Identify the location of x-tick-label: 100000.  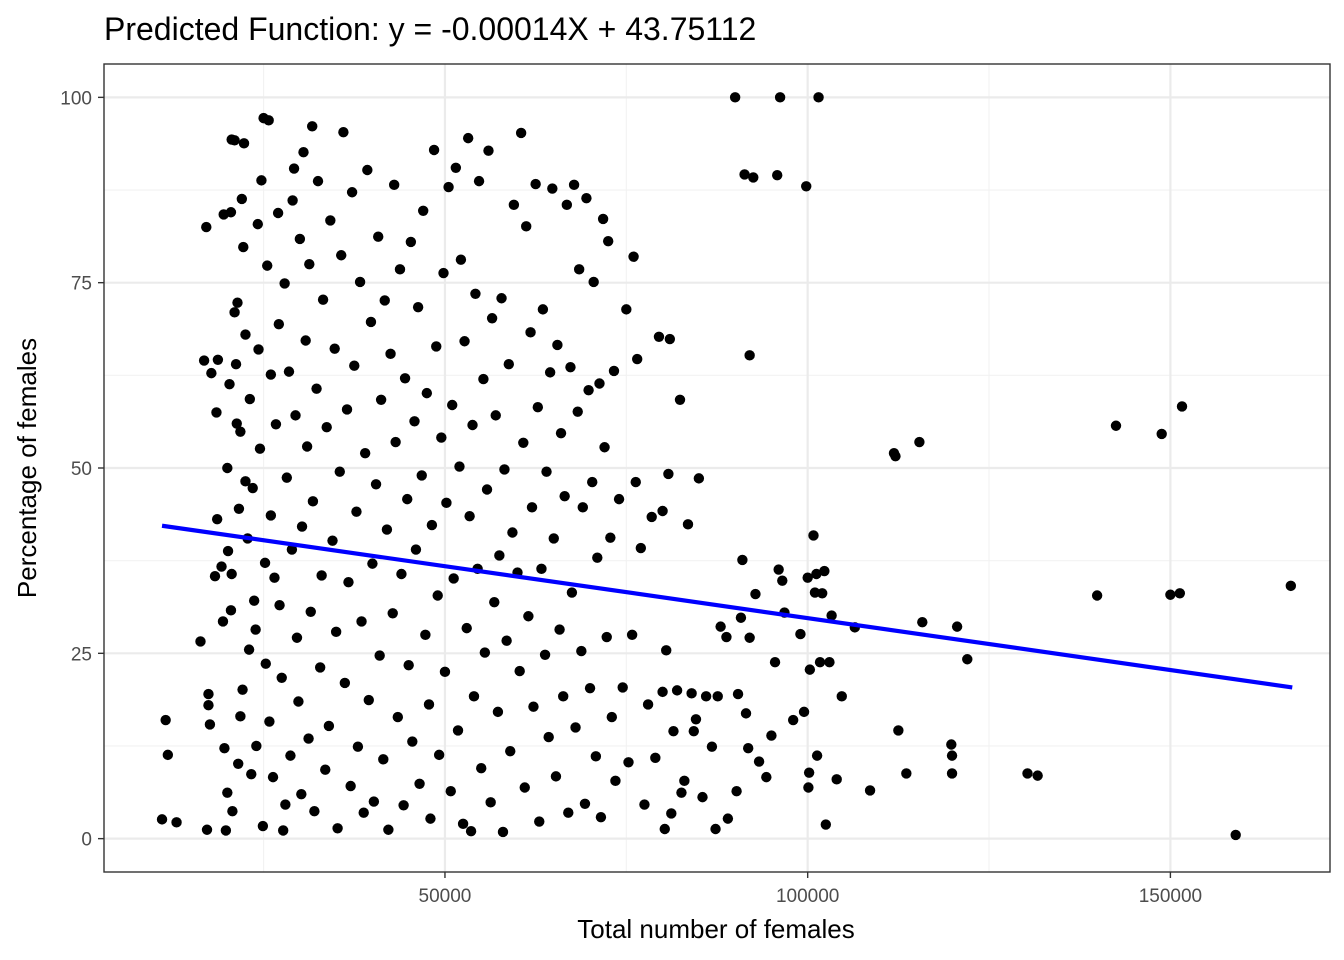
(807, 896).